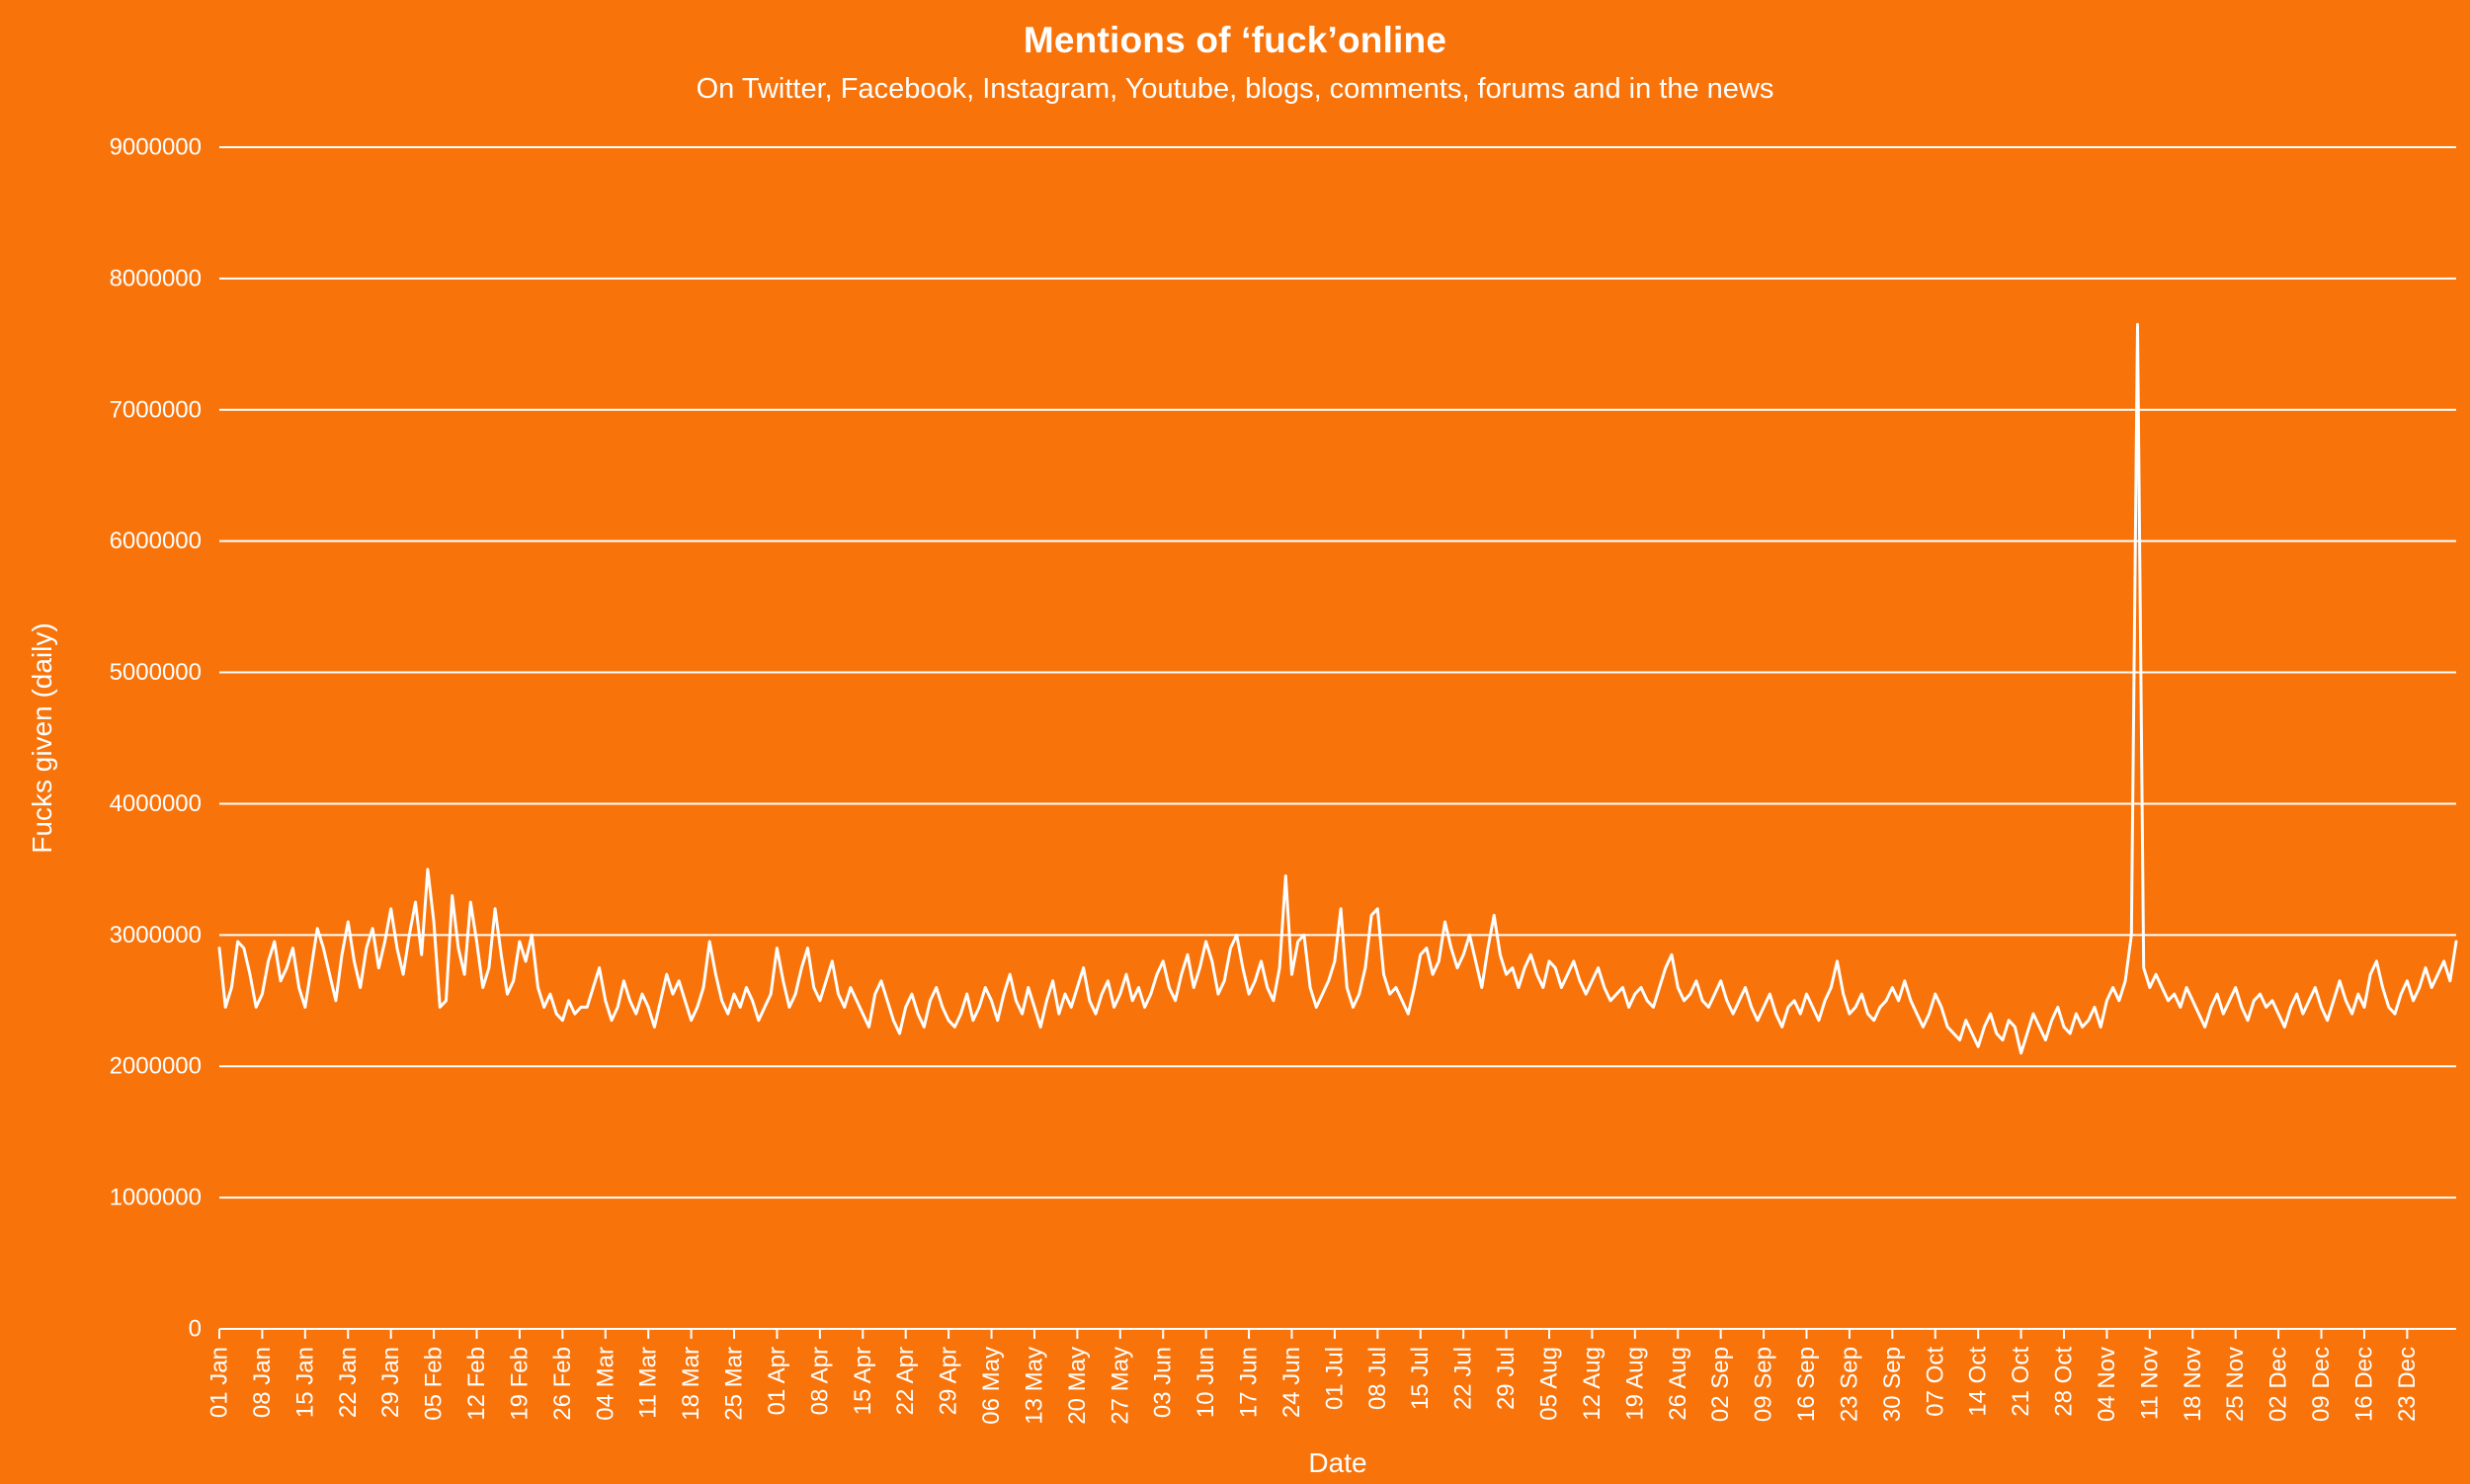  Describe the element at coordinates (195, 1329) in the screenshot. I see `y-tick-label: 0` at that location.